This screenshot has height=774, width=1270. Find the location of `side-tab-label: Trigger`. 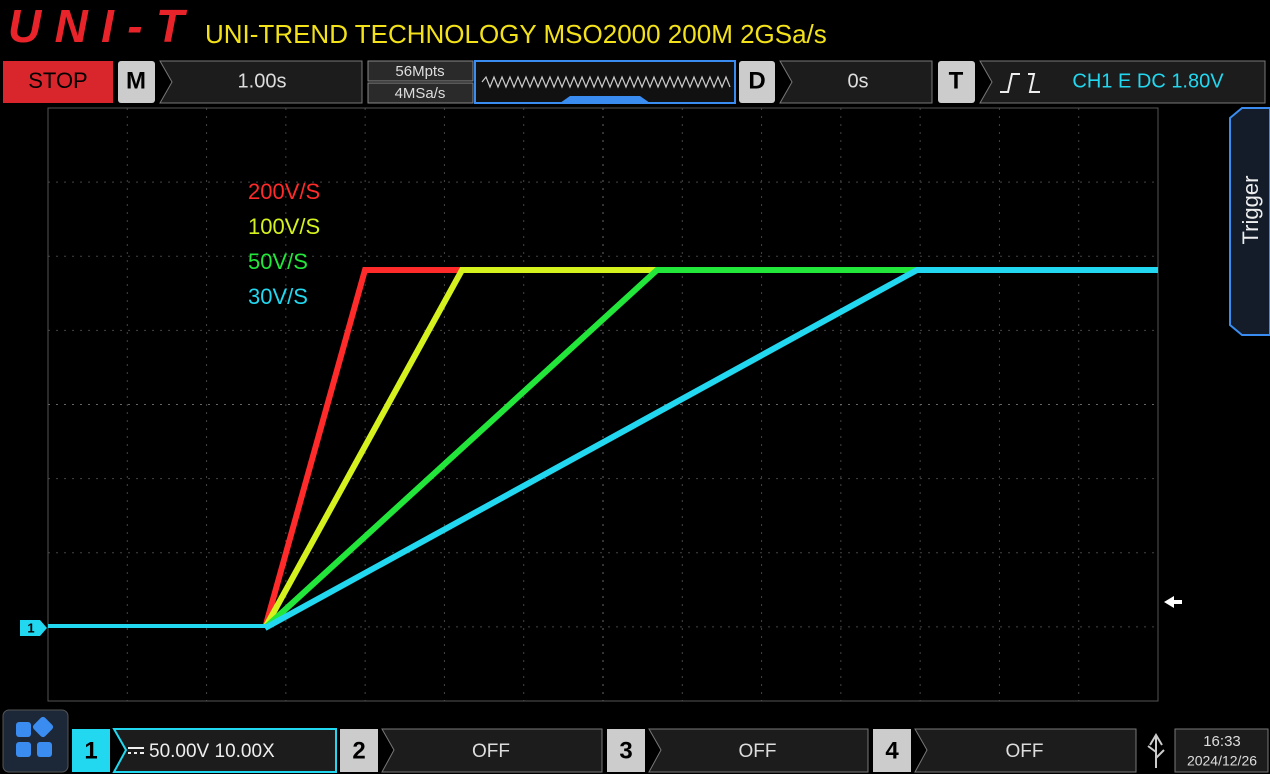

side-tab-label: Trigger is located at coordinates (1250, 210).